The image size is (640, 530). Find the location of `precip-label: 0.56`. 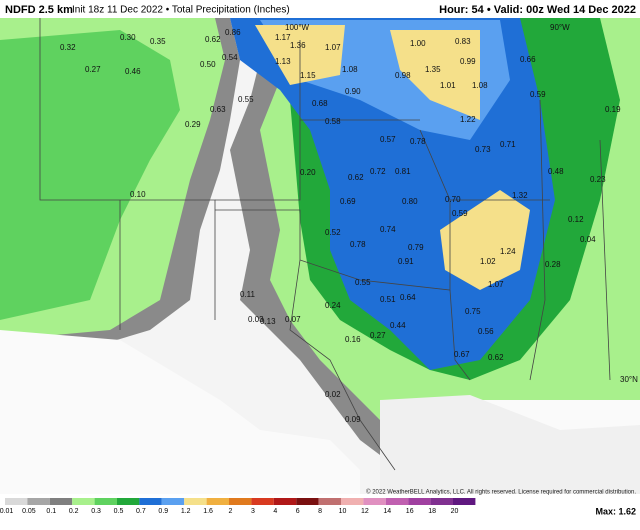

precip-label: 0.56 is located at coordinates (486, 331).